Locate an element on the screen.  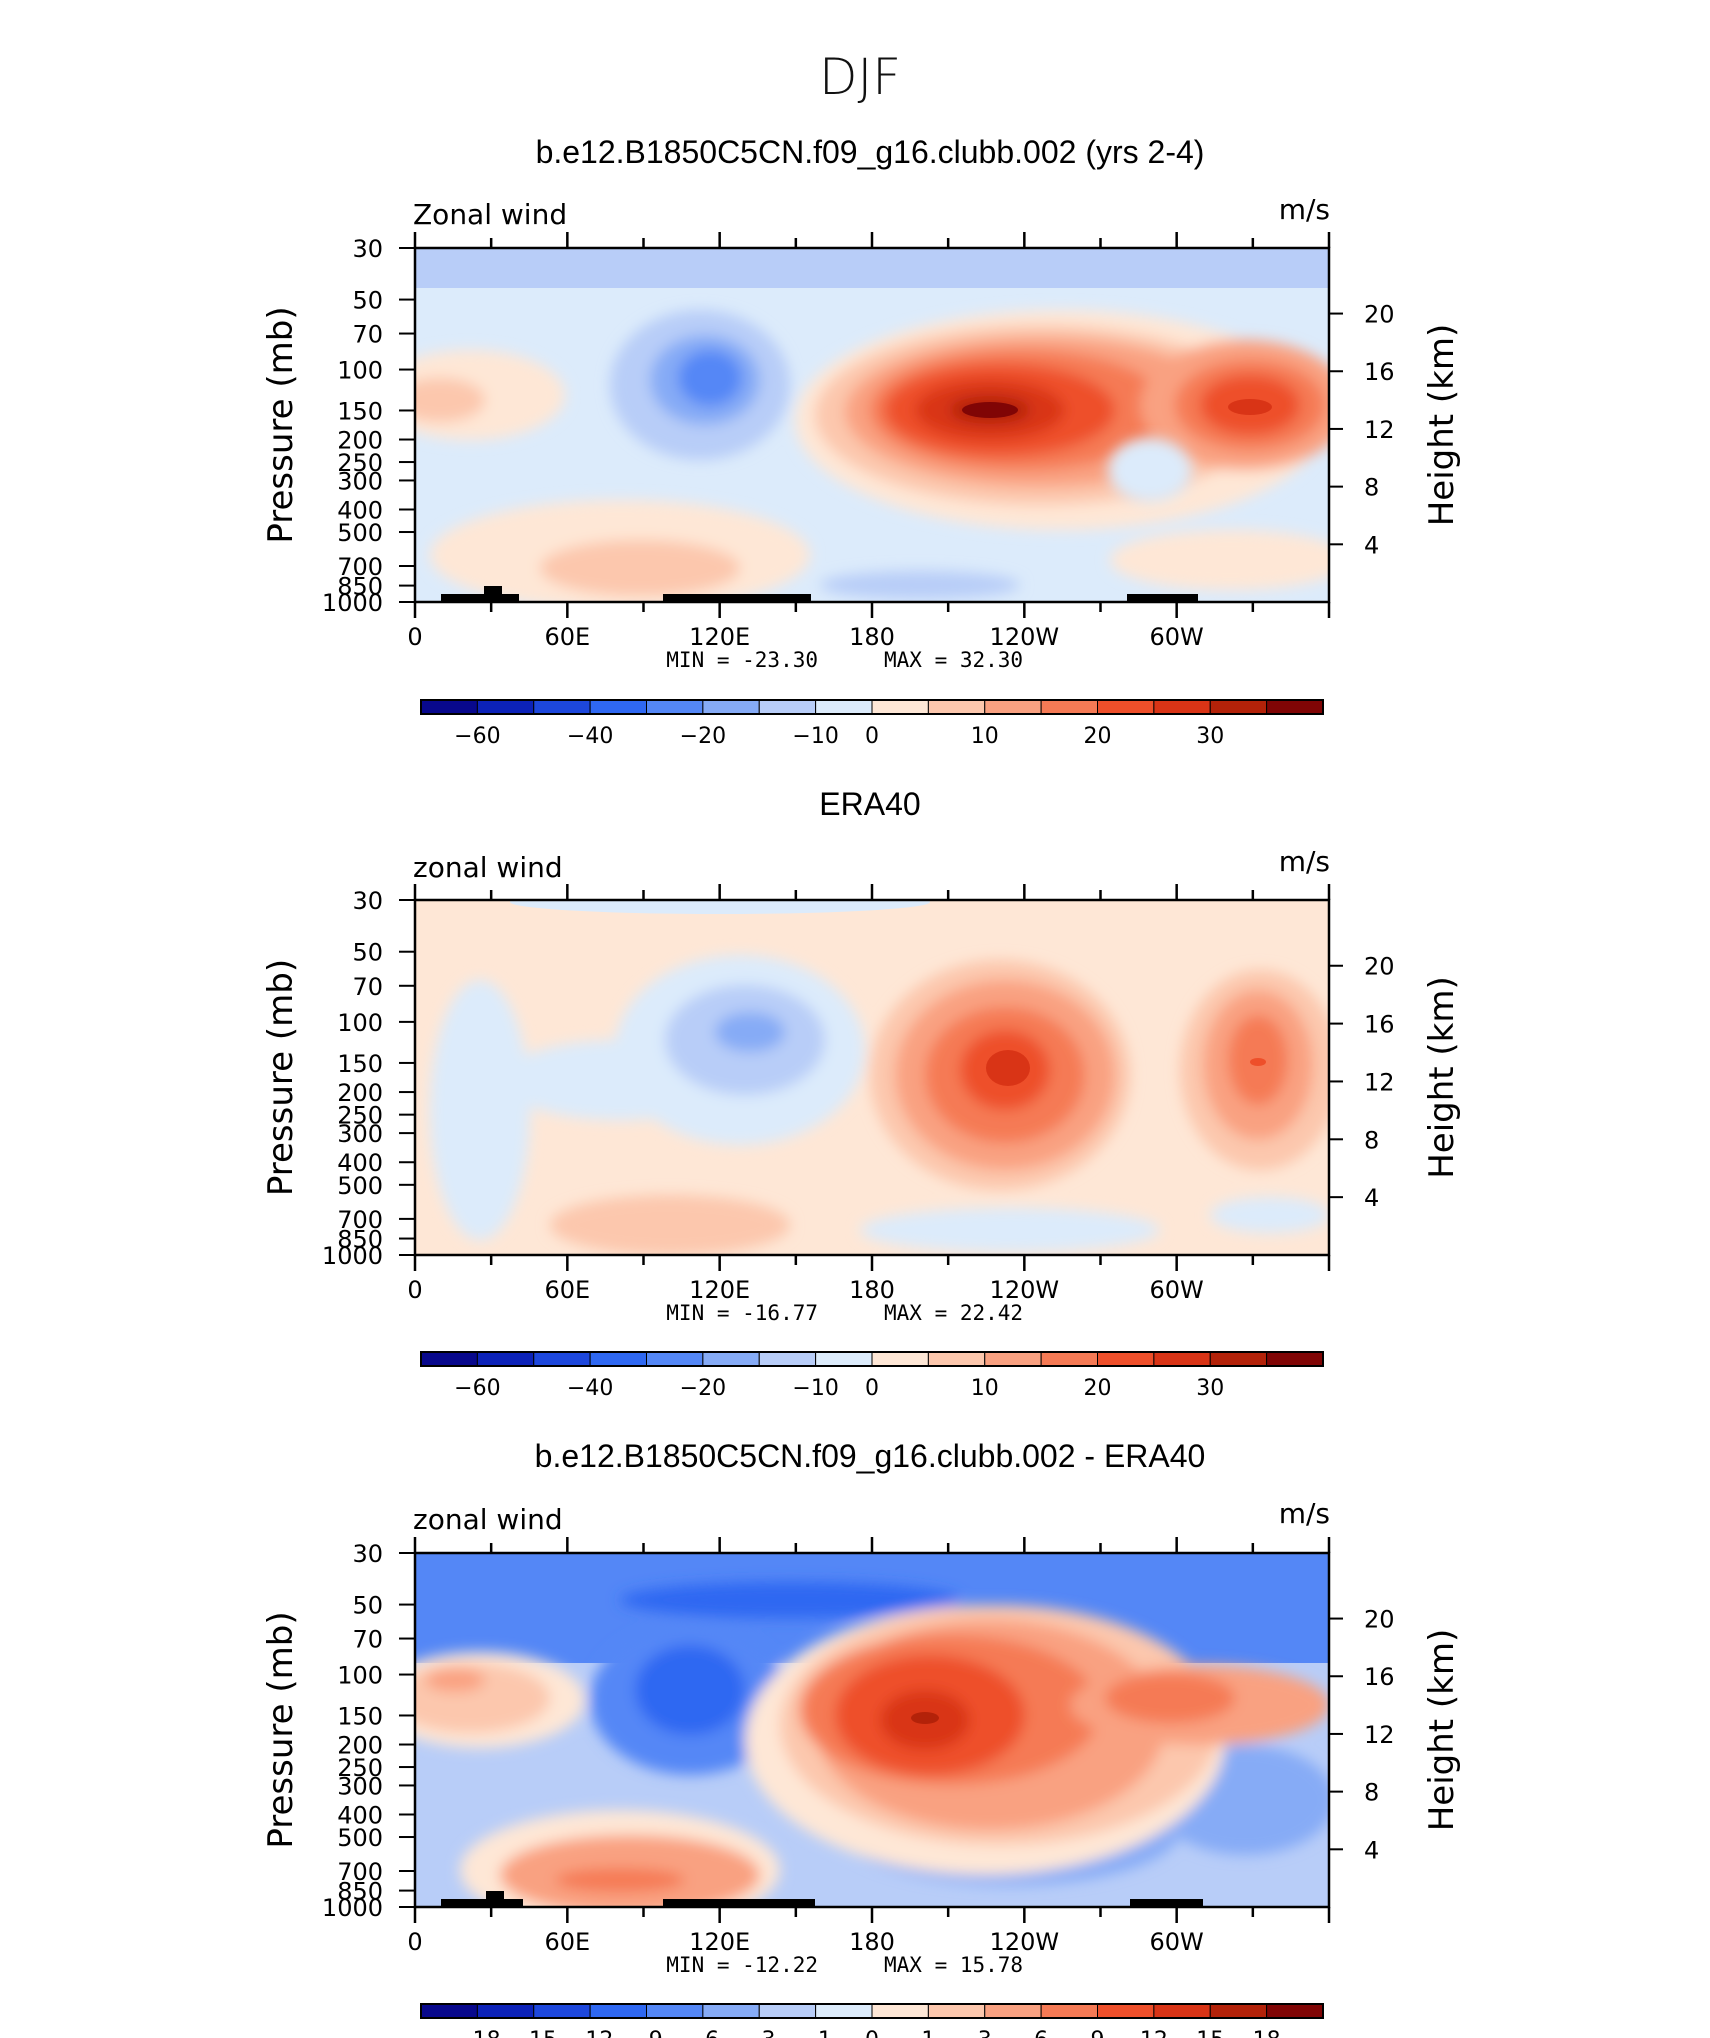
pressure-tick-label: 200 is located at coordinates (360, 1093).